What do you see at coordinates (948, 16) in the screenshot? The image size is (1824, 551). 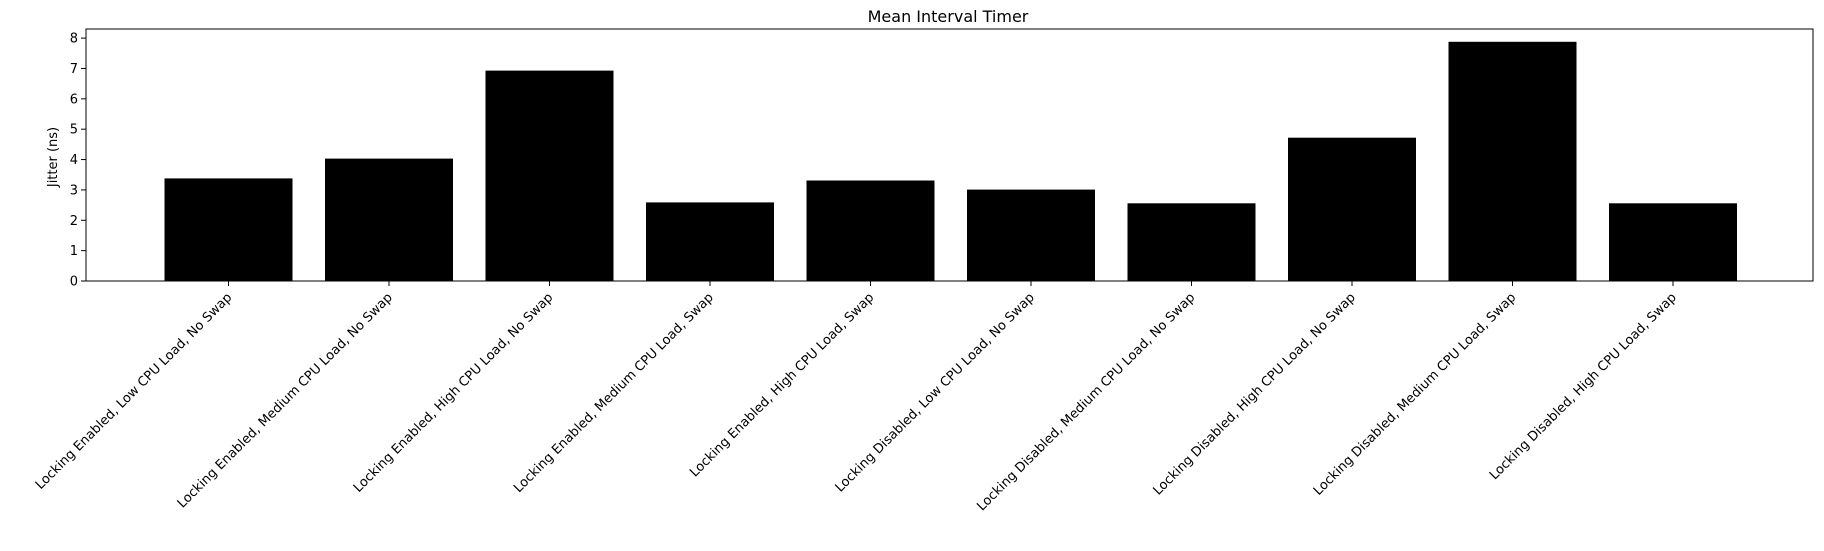 I see `chart-title: Mean Interval Timer` at bounding box center [948, 16].